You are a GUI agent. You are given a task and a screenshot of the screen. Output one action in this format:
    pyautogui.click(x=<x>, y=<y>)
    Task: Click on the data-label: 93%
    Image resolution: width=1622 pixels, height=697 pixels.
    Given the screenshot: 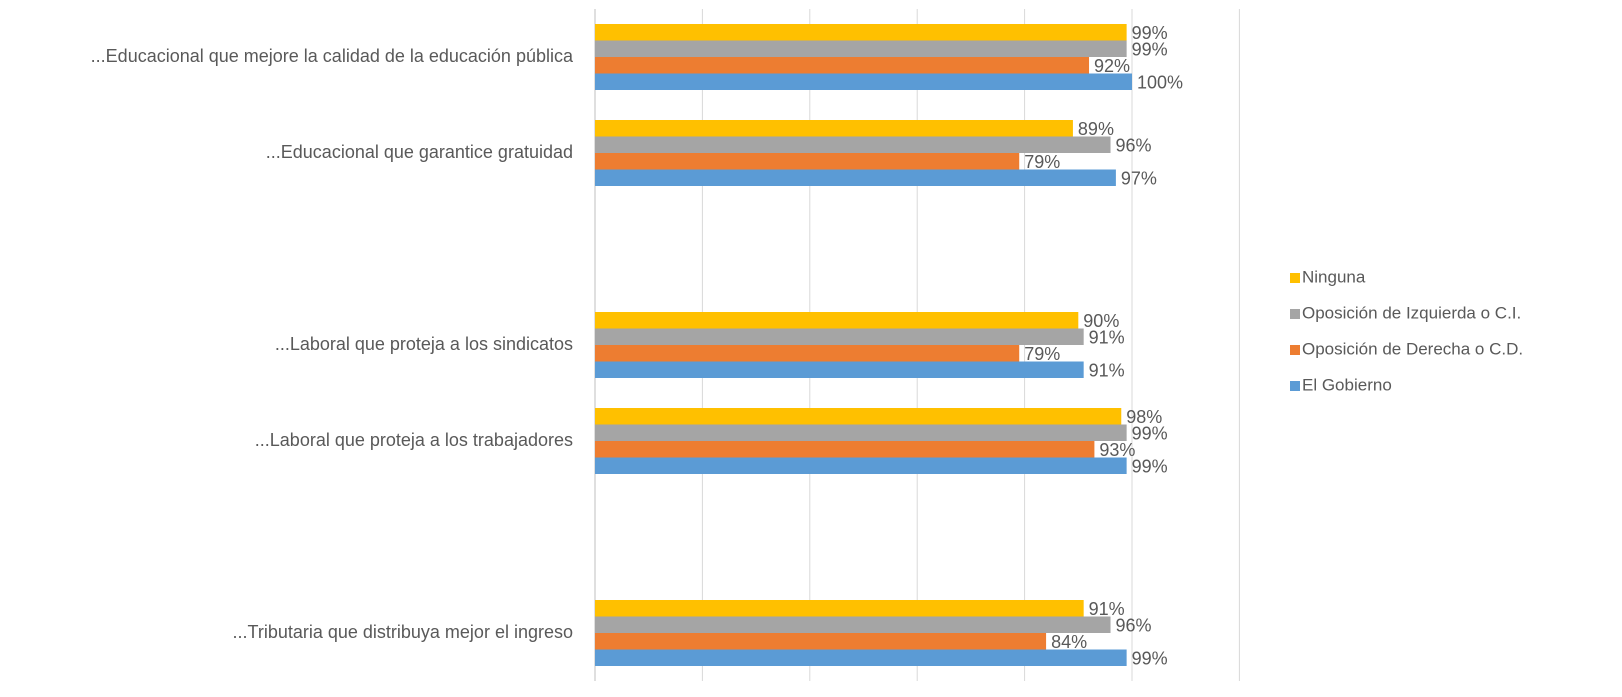 What is the action you would take?
    pyautogui.click(x=1117, y=450)
    